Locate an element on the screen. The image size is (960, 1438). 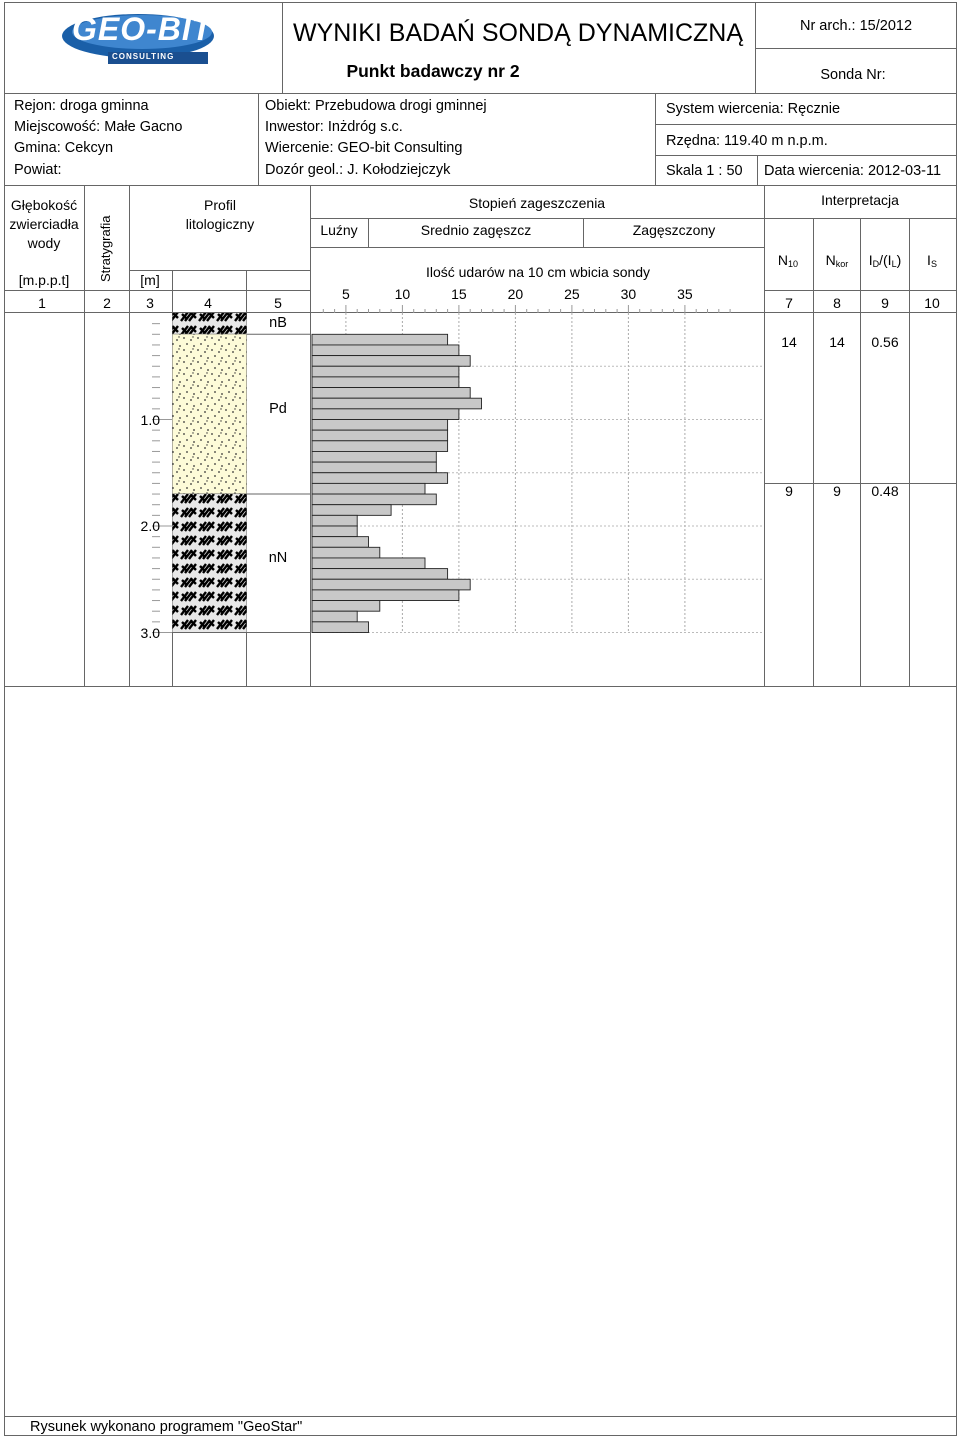
n10-heading: N10 is located at coordinates (788, 260).